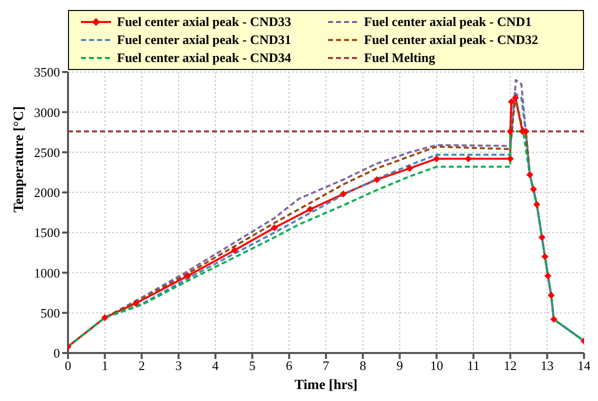  Describe the element at coordinates (50, 312) in the screenshot. I see `y-tick-label: 500` at that location.